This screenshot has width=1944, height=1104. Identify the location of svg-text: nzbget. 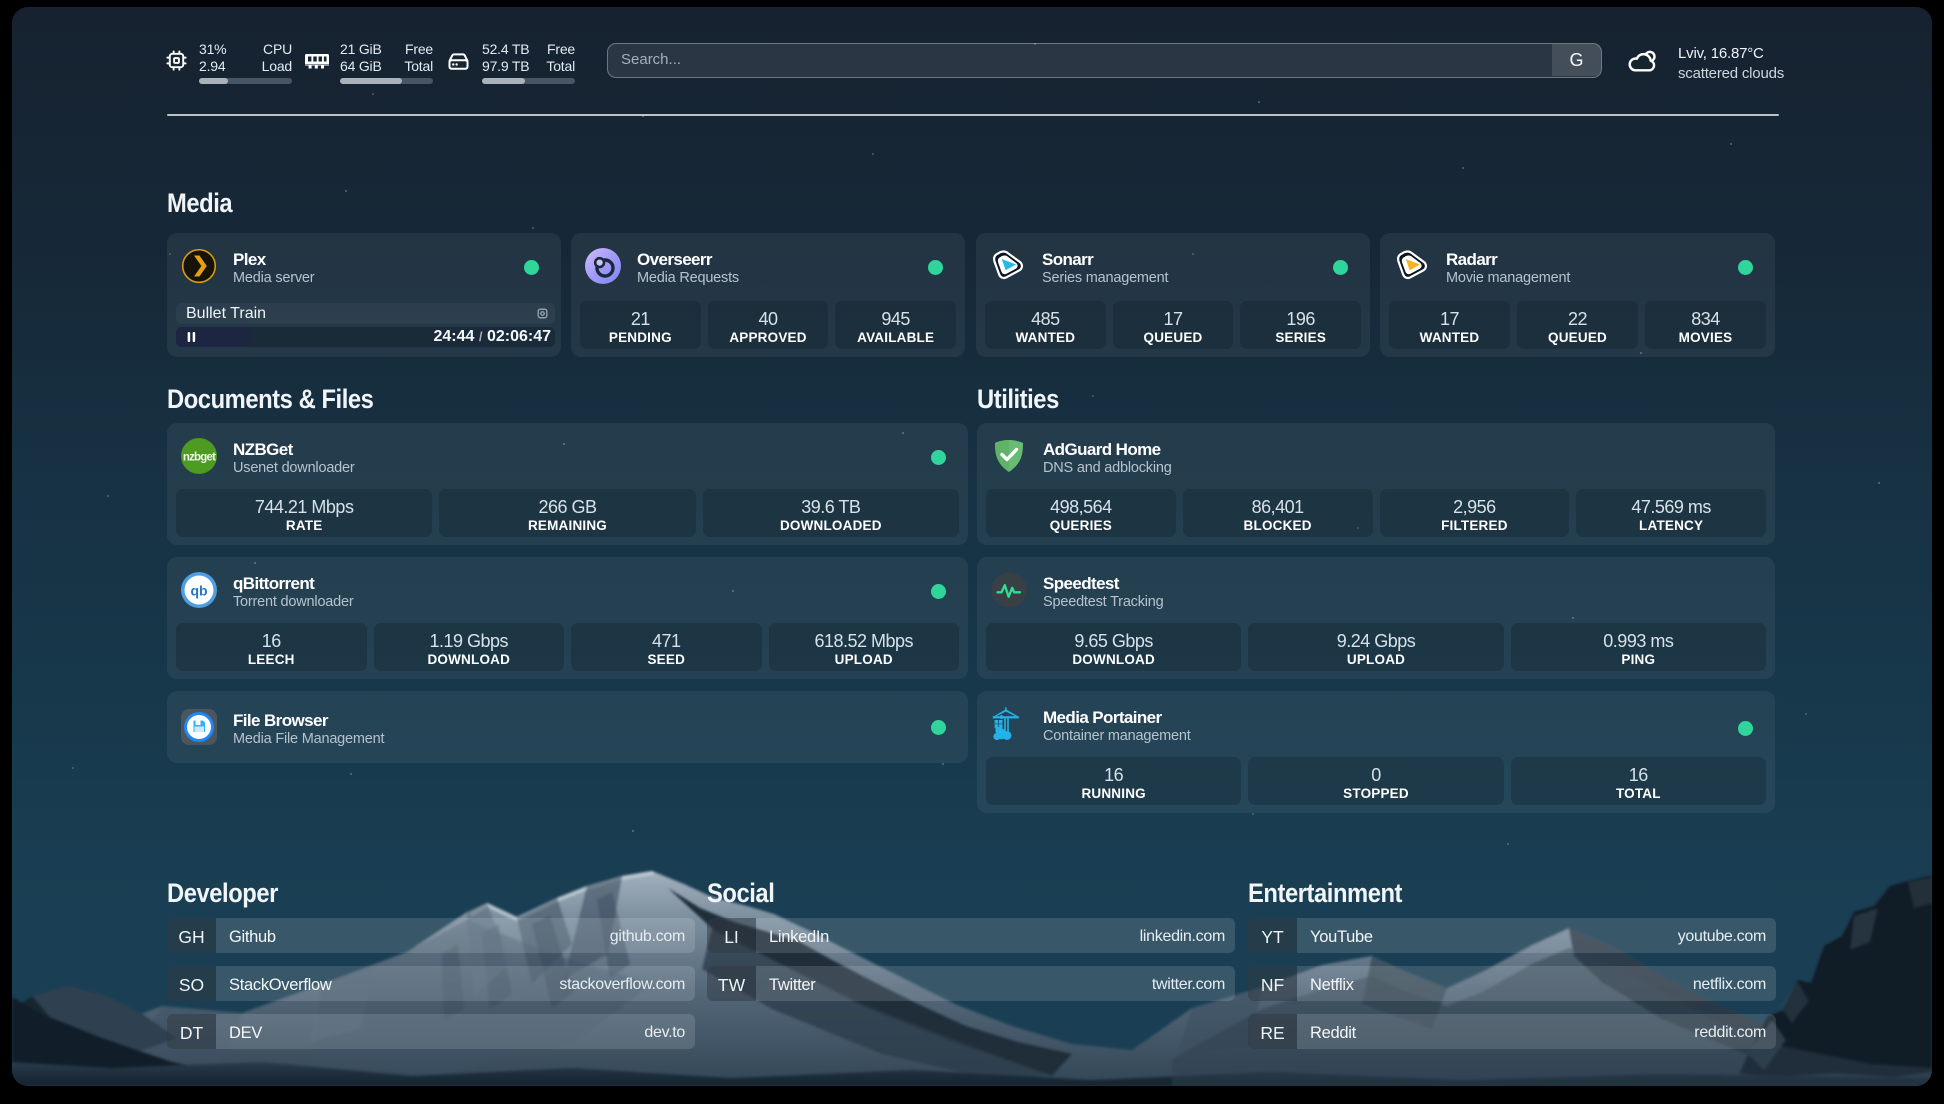
(199, 458).